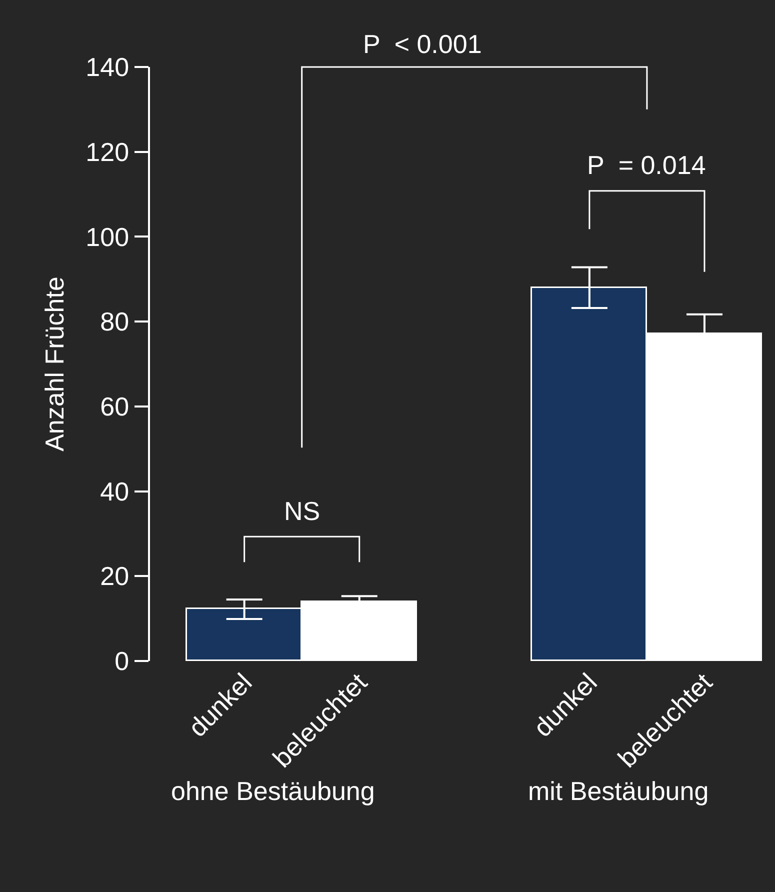  I want to click on y-tick-label: 100, so click(108, 237).